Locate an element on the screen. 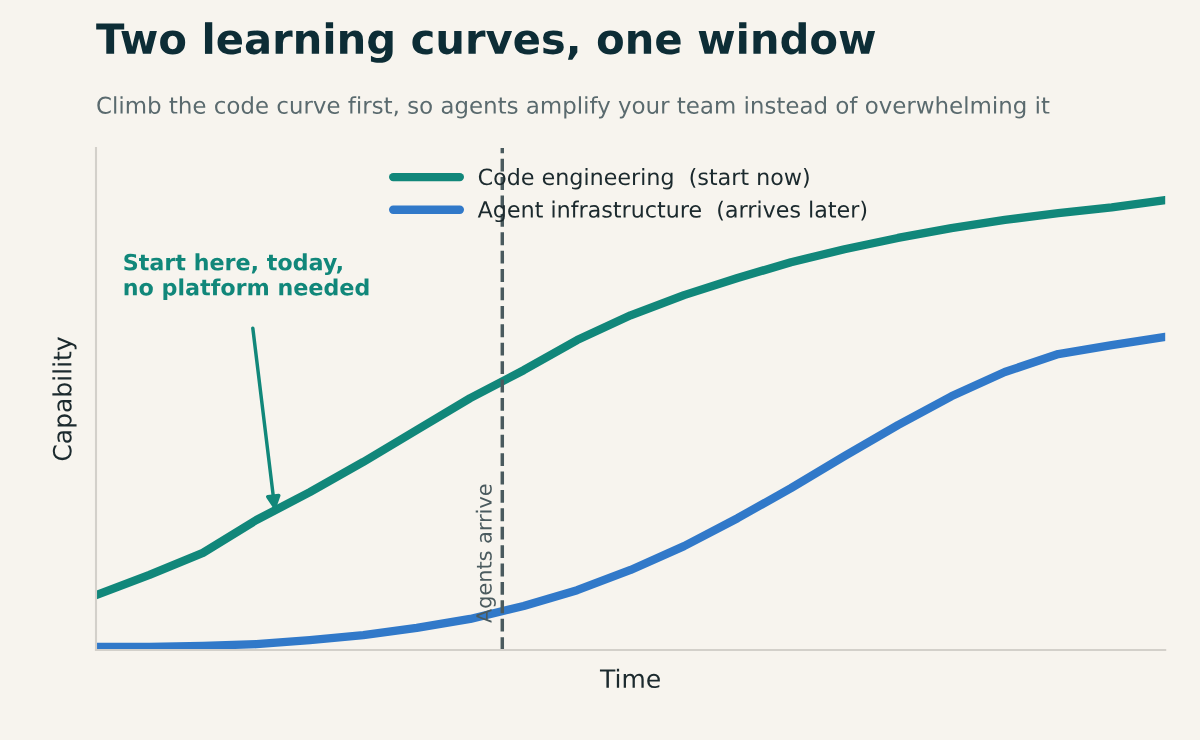 The height and width of the screenshot is (740, 1200). y-axis-title: Capability is located at coordinates (64, 399).